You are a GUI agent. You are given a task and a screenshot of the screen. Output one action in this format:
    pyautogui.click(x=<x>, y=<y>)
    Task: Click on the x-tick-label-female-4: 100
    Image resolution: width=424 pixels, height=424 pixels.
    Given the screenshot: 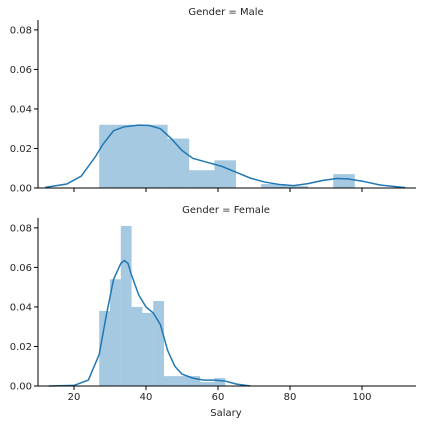 What is the action you would take?
    pyautogui.click(x=361, y=397)
    